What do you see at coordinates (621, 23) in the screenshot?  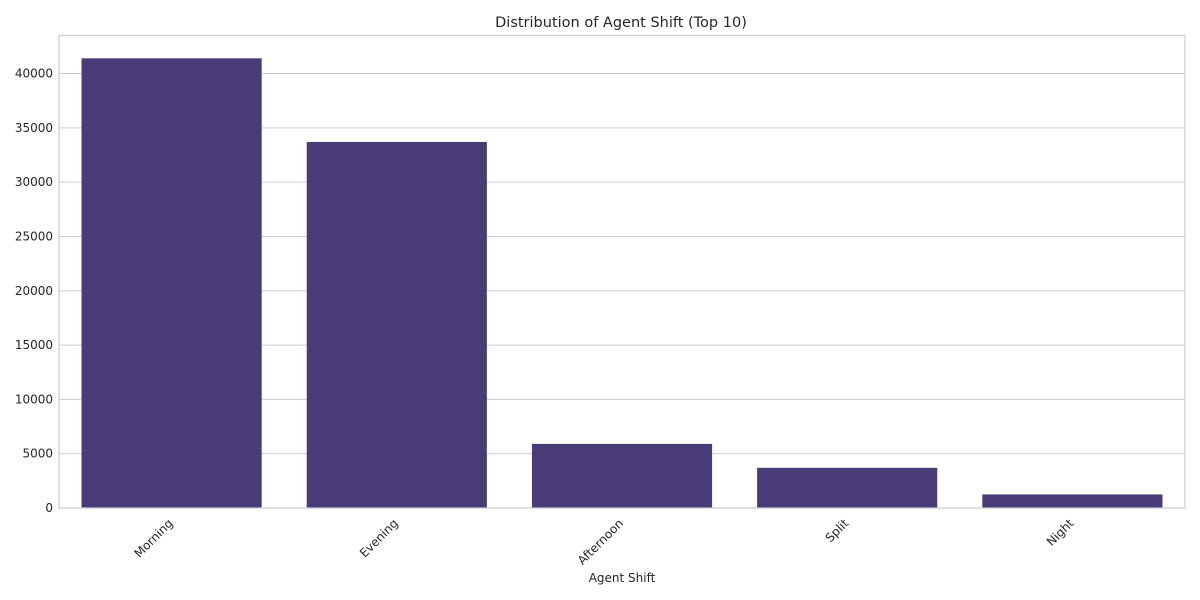 I see `chart-title: Distribution of Agent Shift (Top 10)` at bounding box center [621, 23].